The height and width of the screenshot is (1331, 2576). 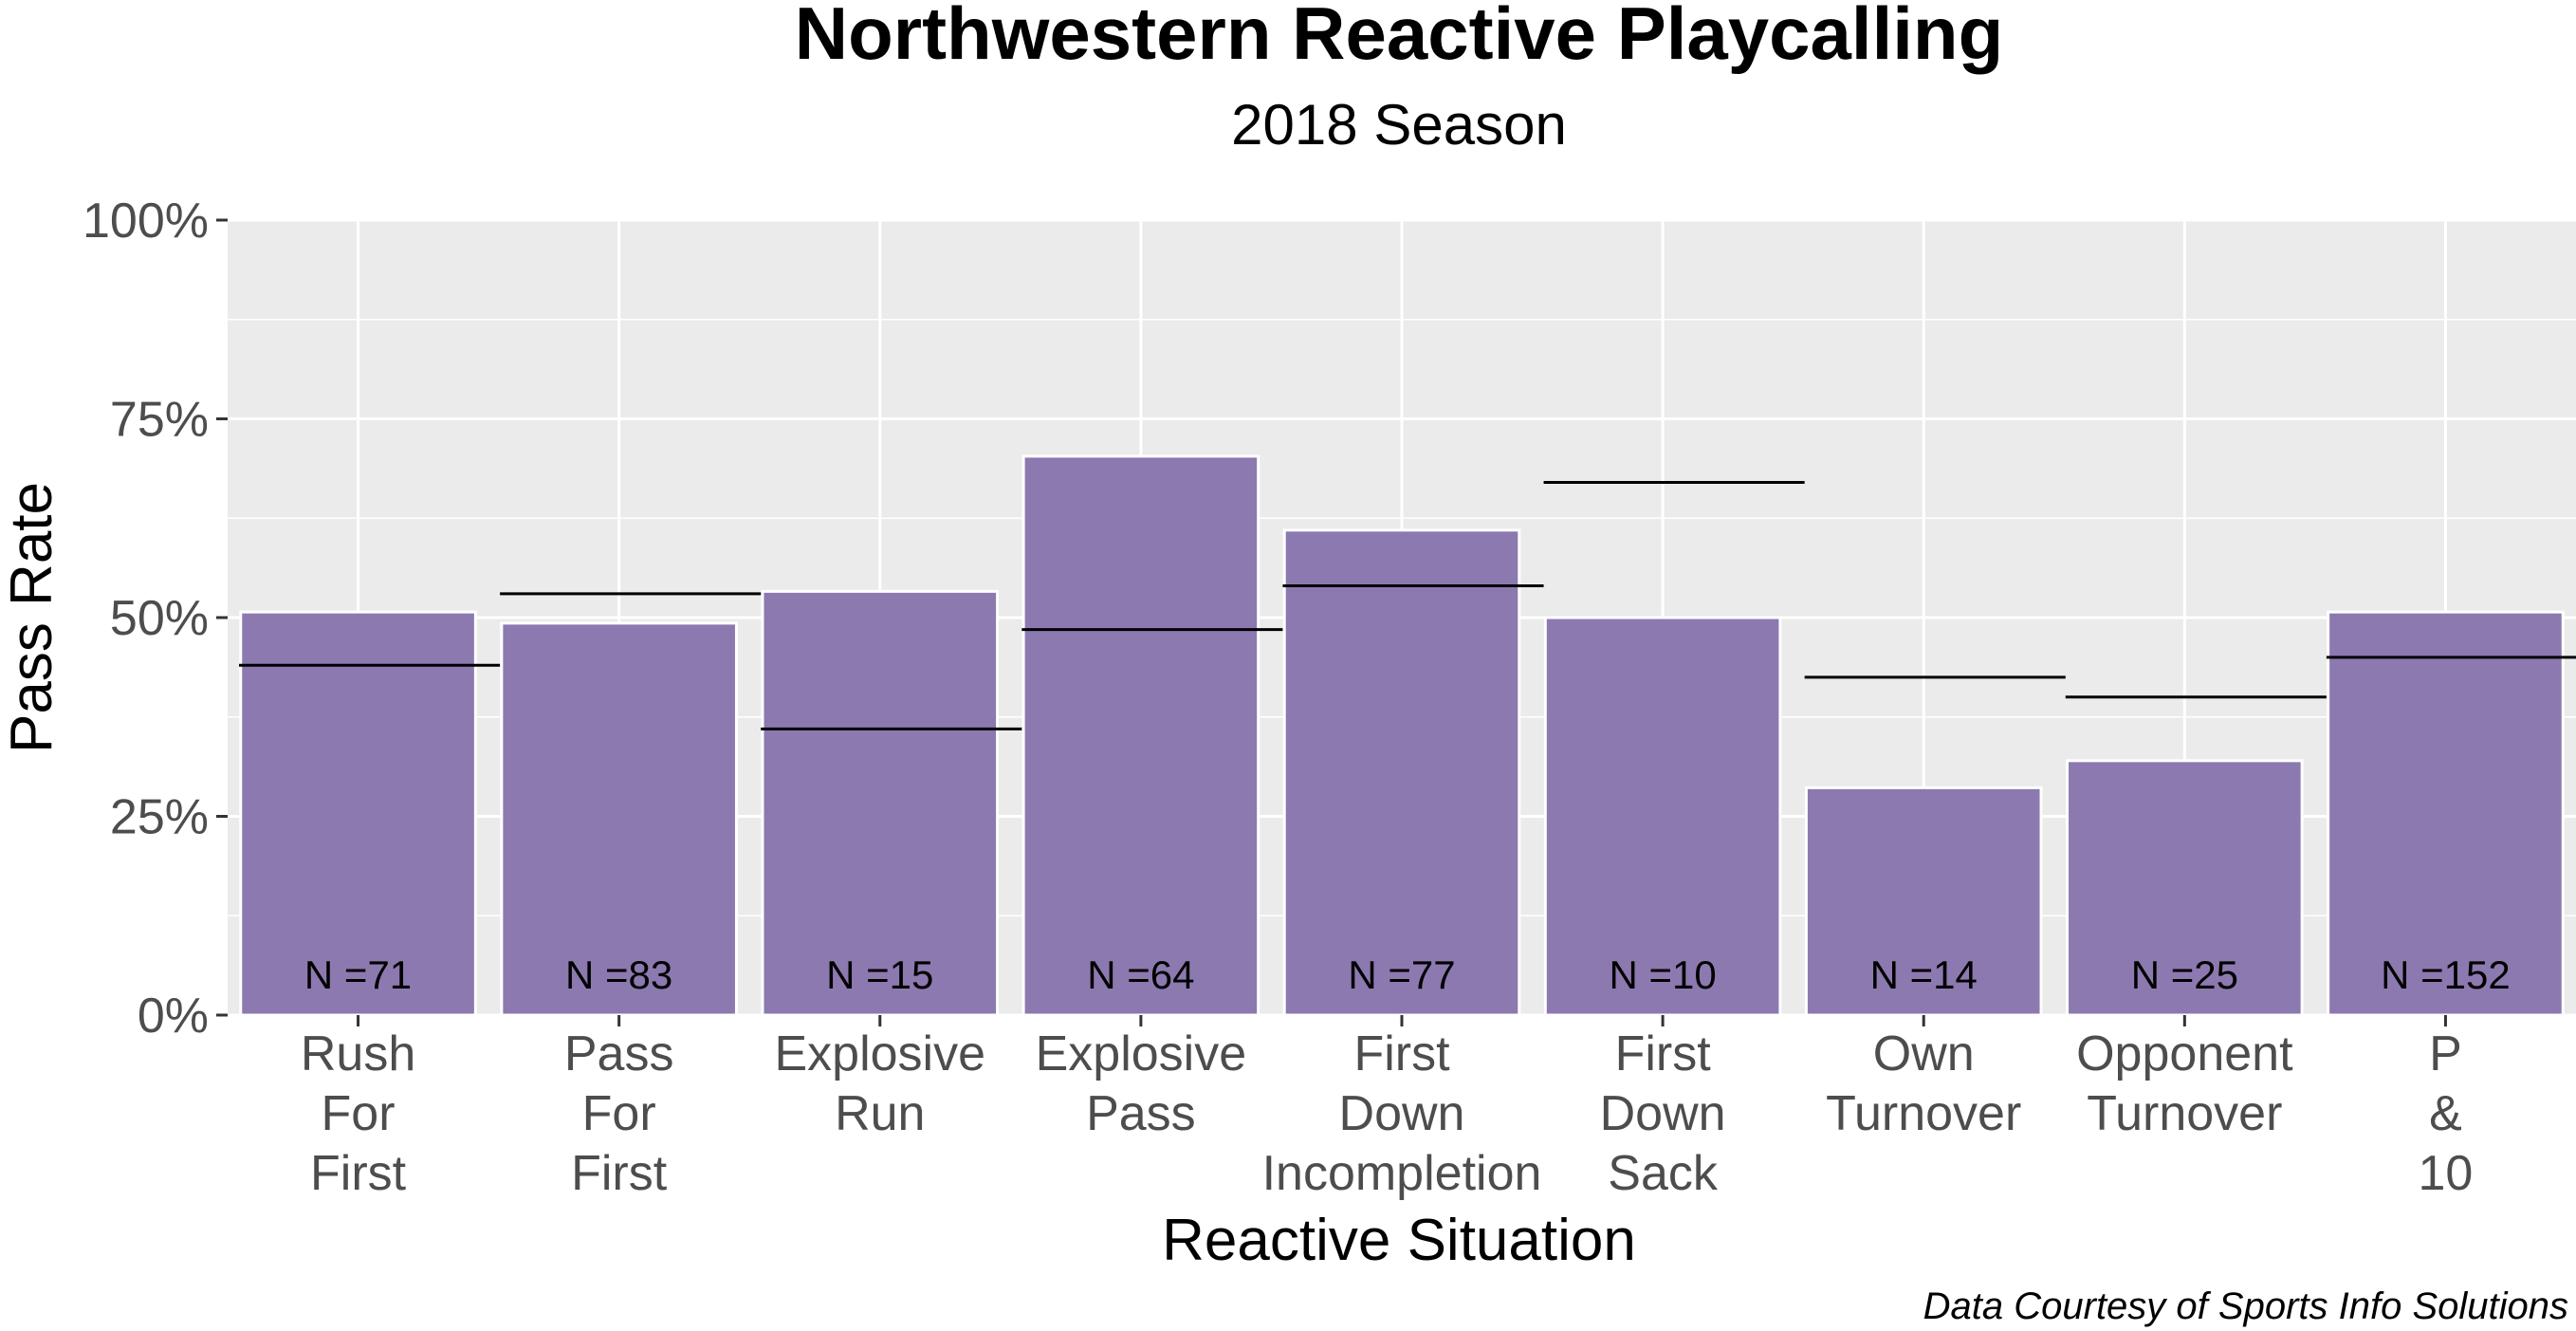 I want to click on x-tick-label: P & 10, so click(x=2446, y=1113).